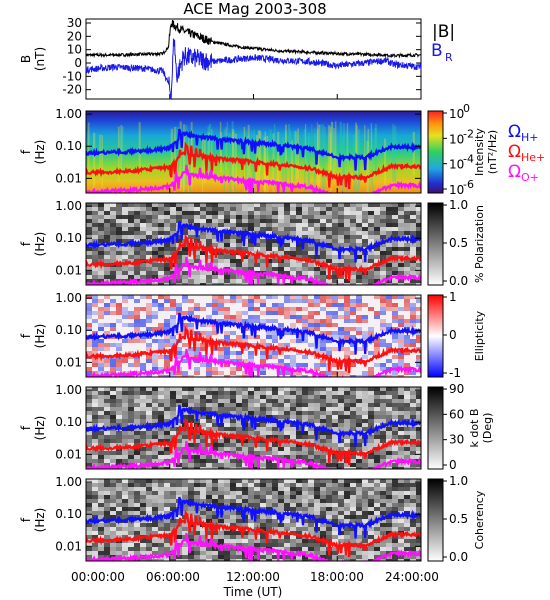 Image resolution: width=550 pixels, height=600 pixels. I want to click on intensity-colorbar-label-line1: Intensity, so click(479, 152).